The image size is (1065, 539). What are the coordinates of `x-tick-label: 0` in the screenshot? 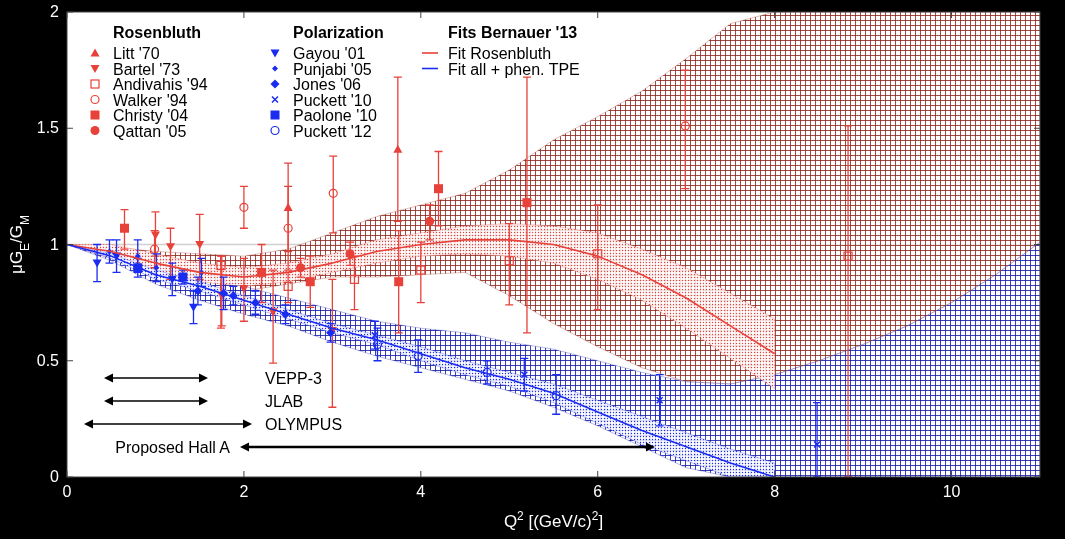 It's located at (67, 491).